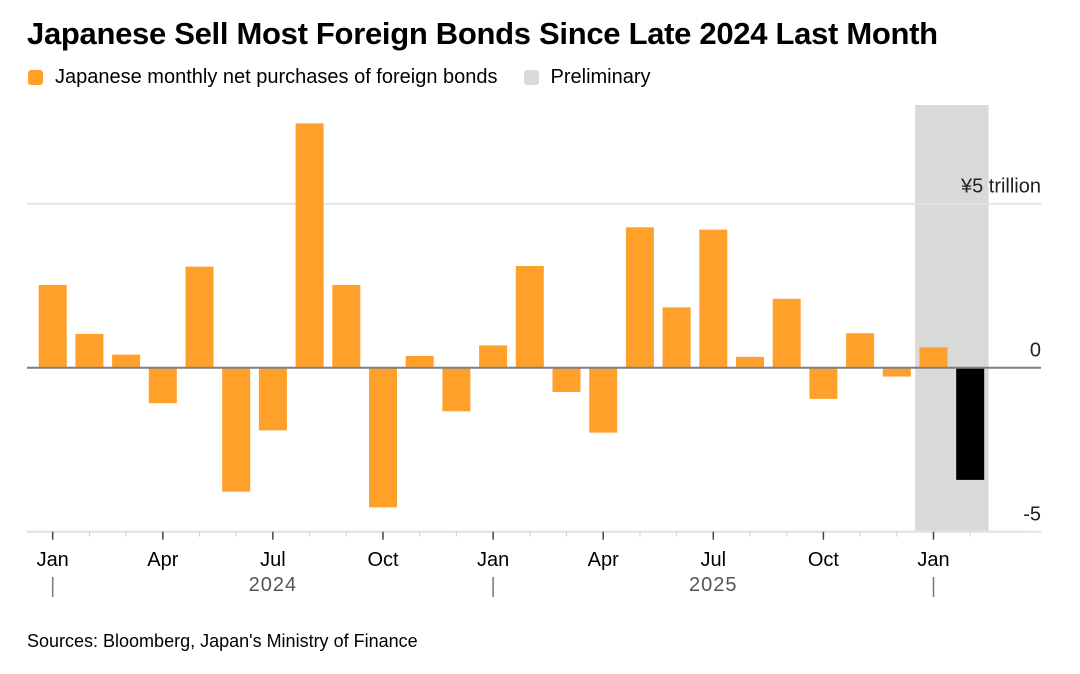 Image resolution: width=1080 pixels, height=674 pixels. I want to click on y-tick-label: -5, so click(1032, 515).